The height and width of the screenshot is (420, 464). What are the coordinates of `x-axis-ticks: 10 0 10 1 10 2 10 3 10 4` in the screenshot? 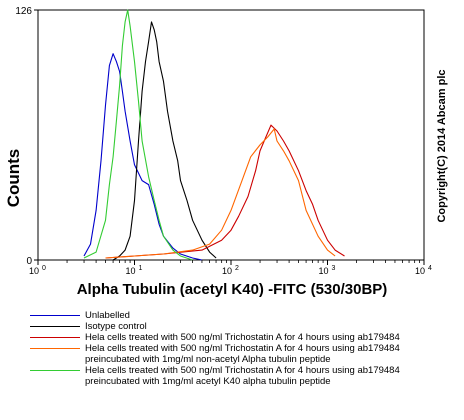 It's located at (230, 268).